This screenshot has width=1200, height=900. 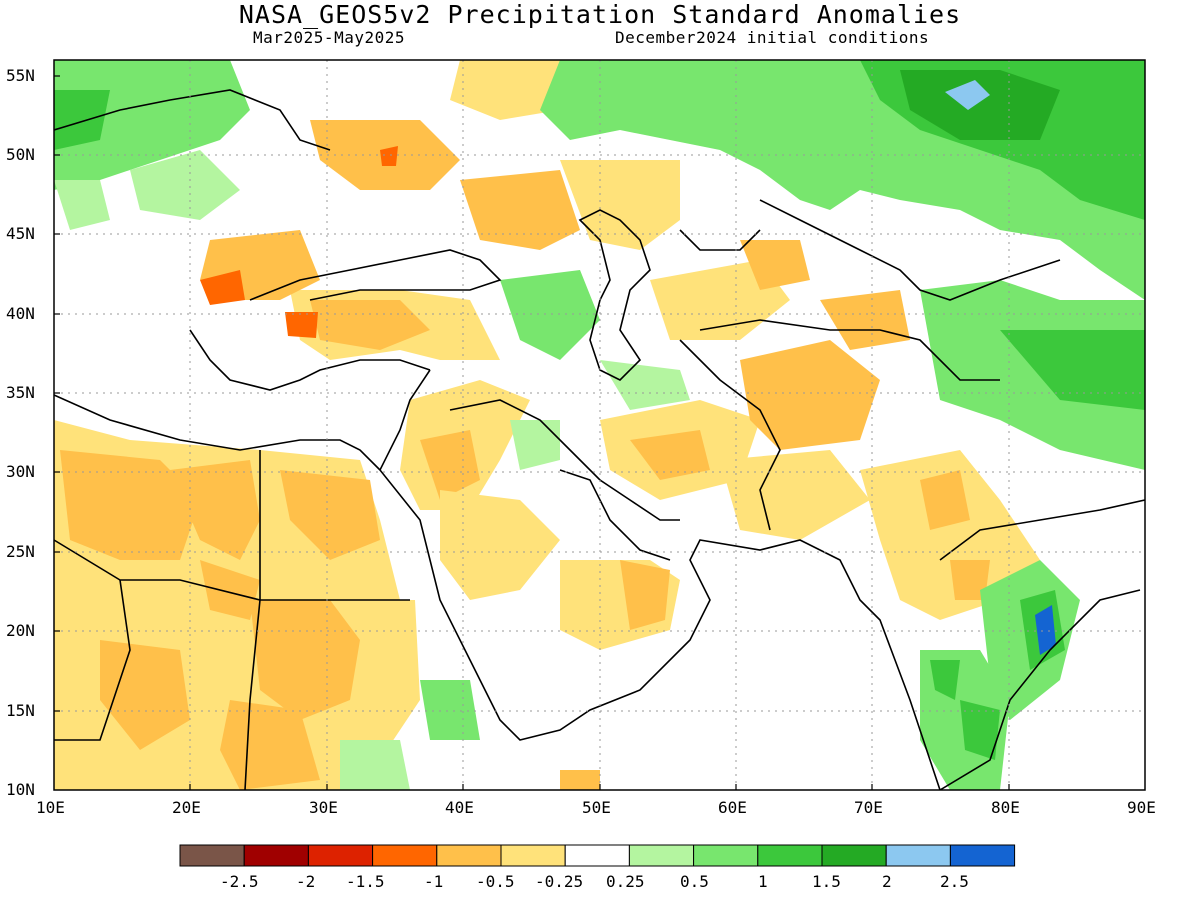 What do you see at coordinates (495, 881) in the screenshot?
I see `colorbar-label: -0.5` at bounding box center [495, 881].